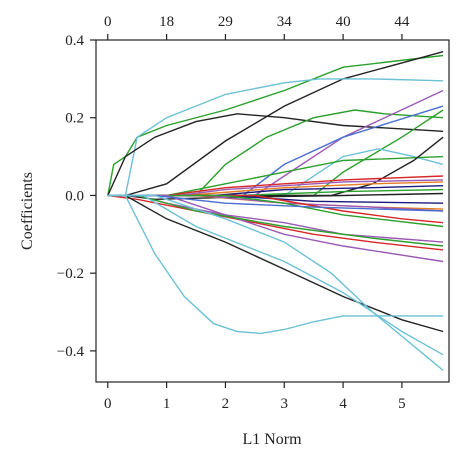 The height and width of the screenshot is (464, 474). I want to click on x-tick-label: 5, so click(402, 404).